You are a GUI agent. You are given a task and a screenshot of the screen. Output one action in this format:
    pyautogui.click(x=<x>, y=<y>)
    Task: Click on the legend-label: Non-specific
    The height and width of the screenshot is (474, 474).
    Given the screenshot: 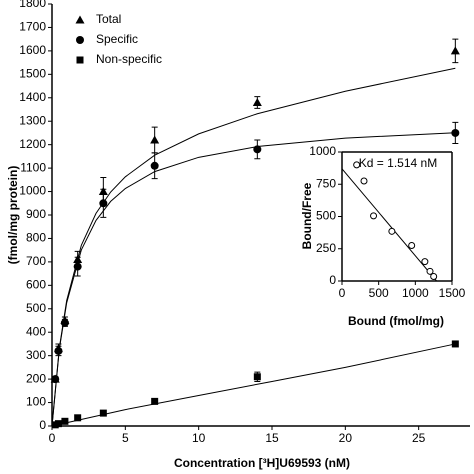 What is the action you would take?
    pyautogui.click(x=129, y=59)
    